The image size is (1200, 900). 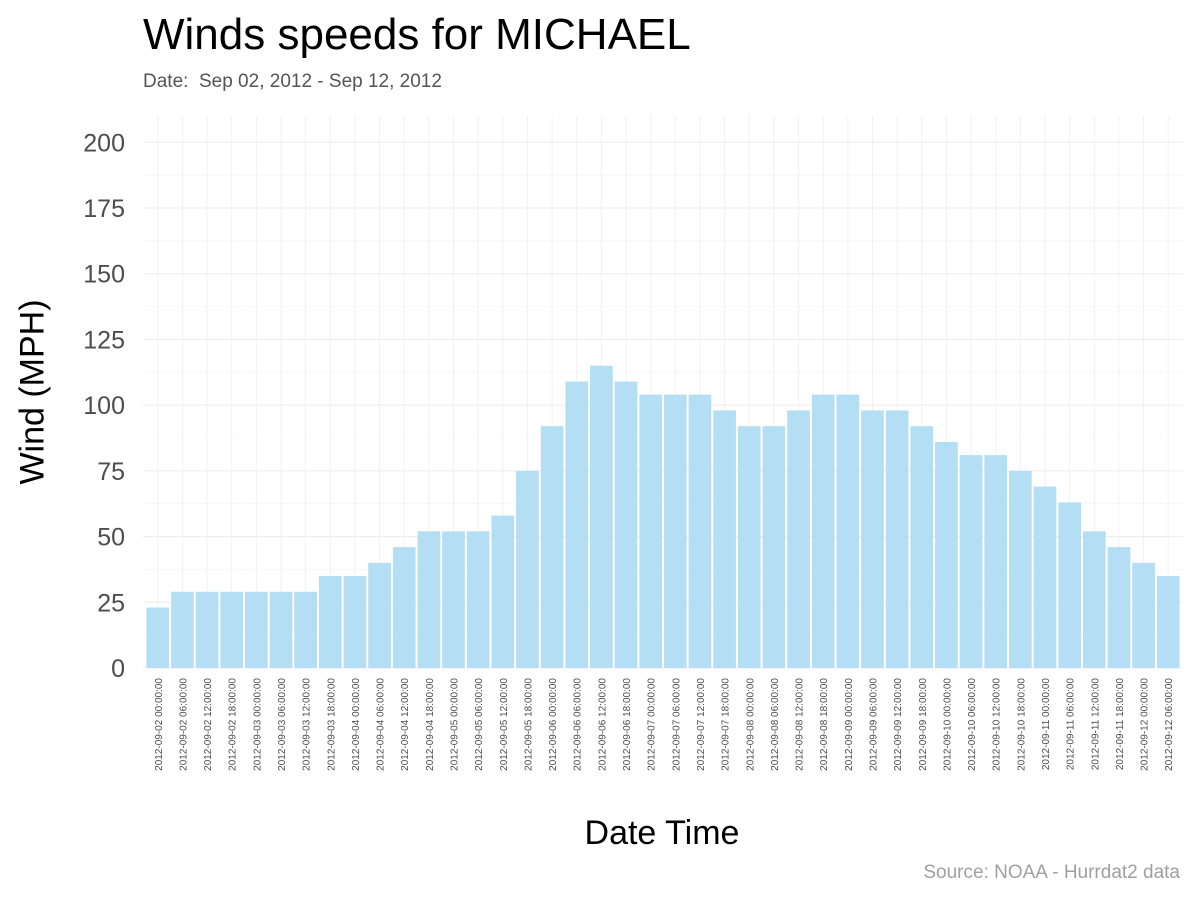 What do you see at coordinates (528, 724) in the screenshot?
I see `x-tick-label: 2012-09-05 18:00:00` at bounding box center [528, 724].